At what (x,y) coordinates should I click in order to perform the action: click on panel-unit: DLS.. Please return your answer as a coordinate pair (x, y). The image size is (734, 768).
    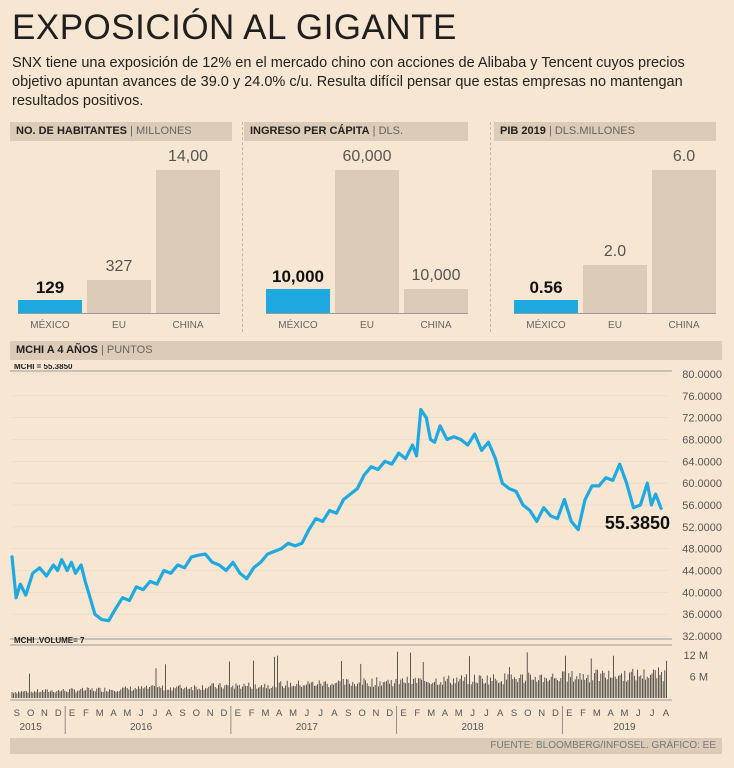
    Looking at the image, I should click on (391, 131).